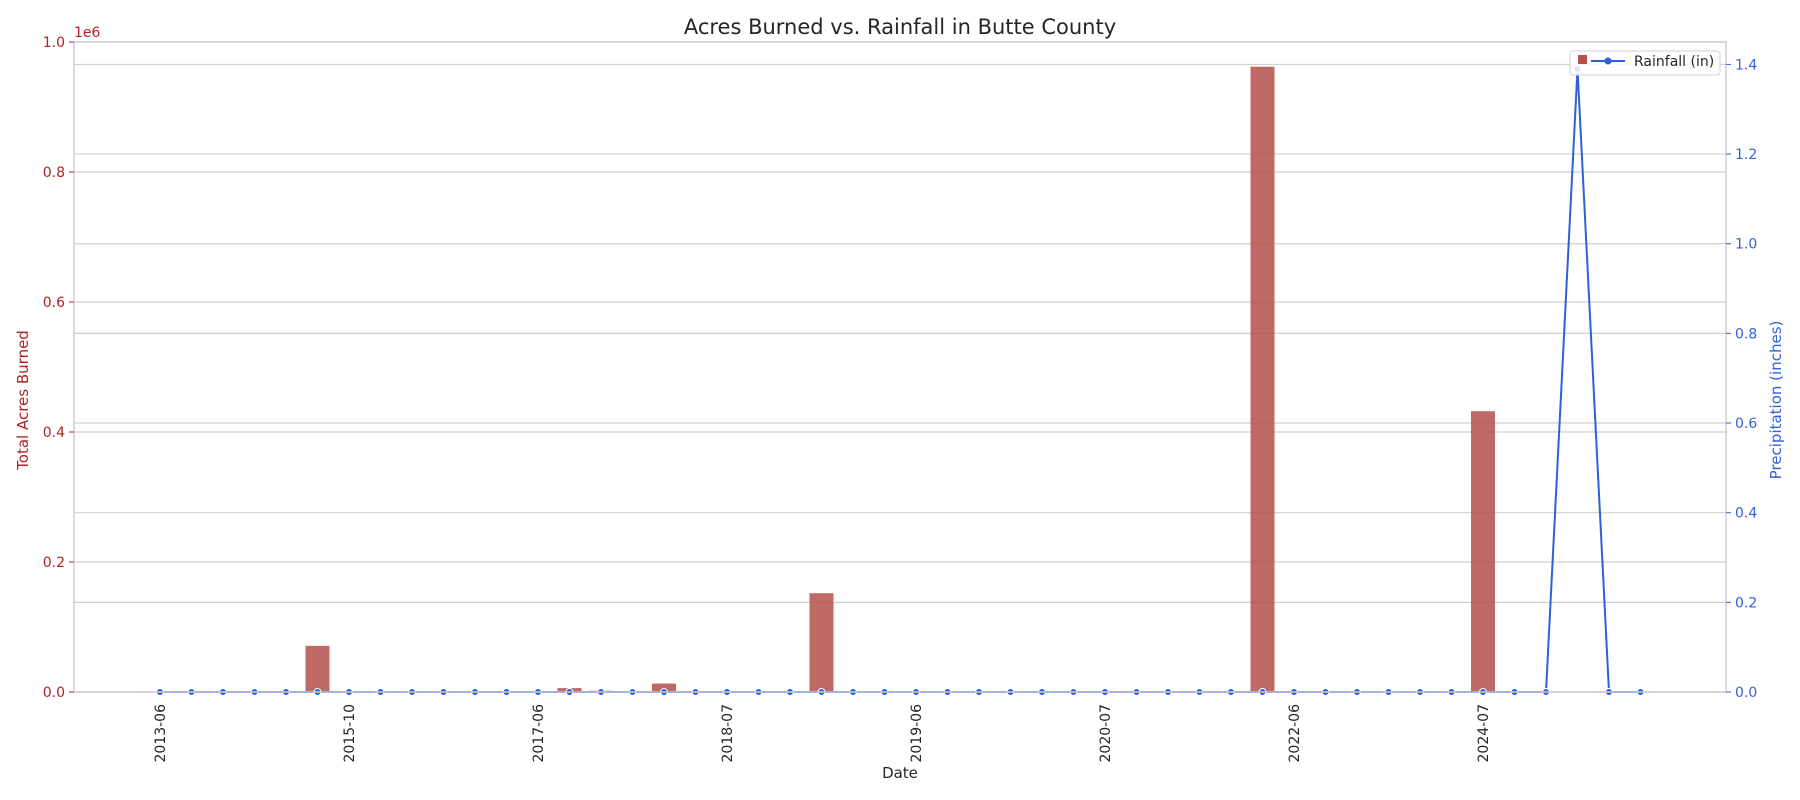 This screenshot has height=800, width=1800. What do you see at coordinates (1776, 400) in the screenshot?
I see `right-axis-label: Precipitation (inches)` at bounding box center [1776, 400].